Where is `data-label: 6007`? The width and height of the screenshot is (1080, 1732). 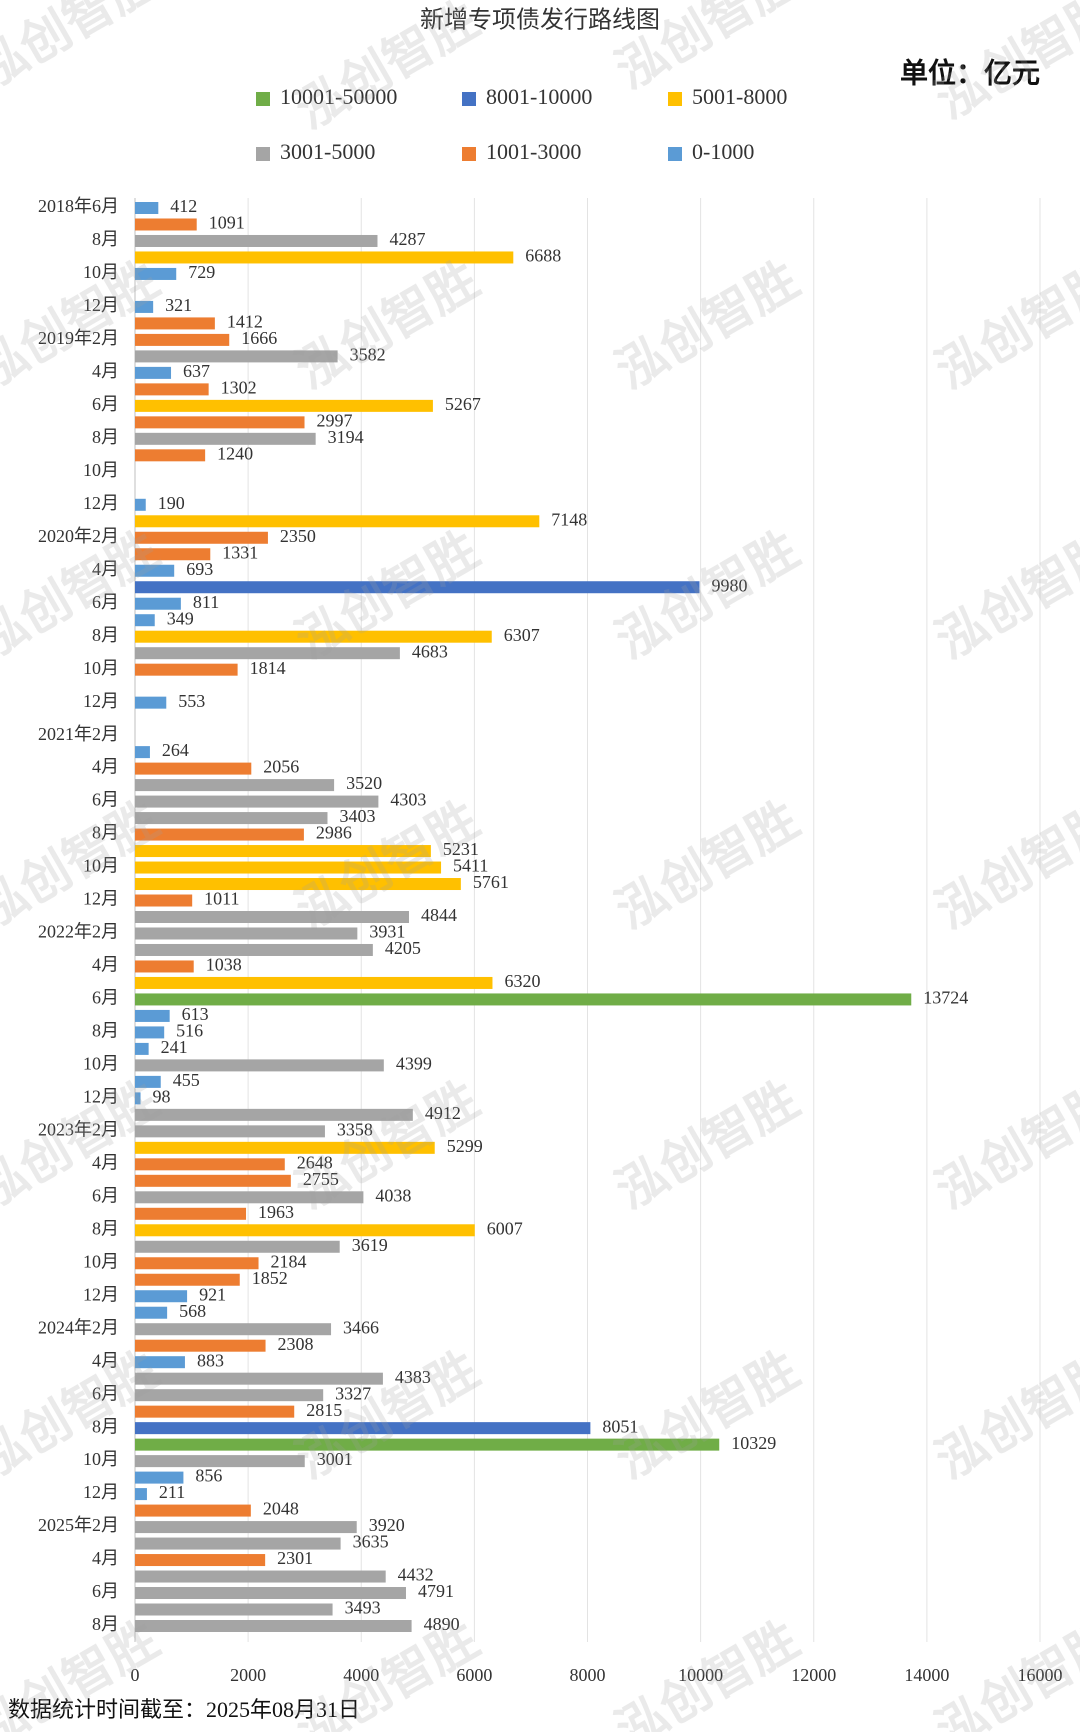
data-label: 6007 is located at coordinates (505, 1228).